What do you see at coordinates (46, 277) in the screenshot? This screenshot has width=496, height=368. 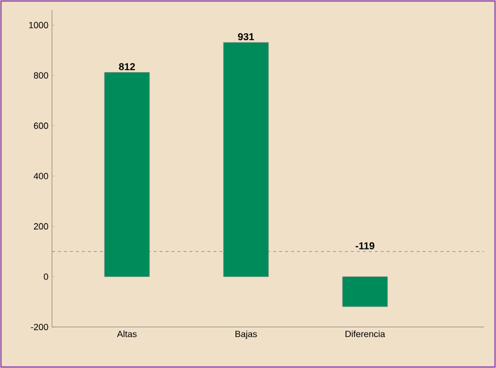 I see `y-tick-label: 0` at bounding box center [46, 277].